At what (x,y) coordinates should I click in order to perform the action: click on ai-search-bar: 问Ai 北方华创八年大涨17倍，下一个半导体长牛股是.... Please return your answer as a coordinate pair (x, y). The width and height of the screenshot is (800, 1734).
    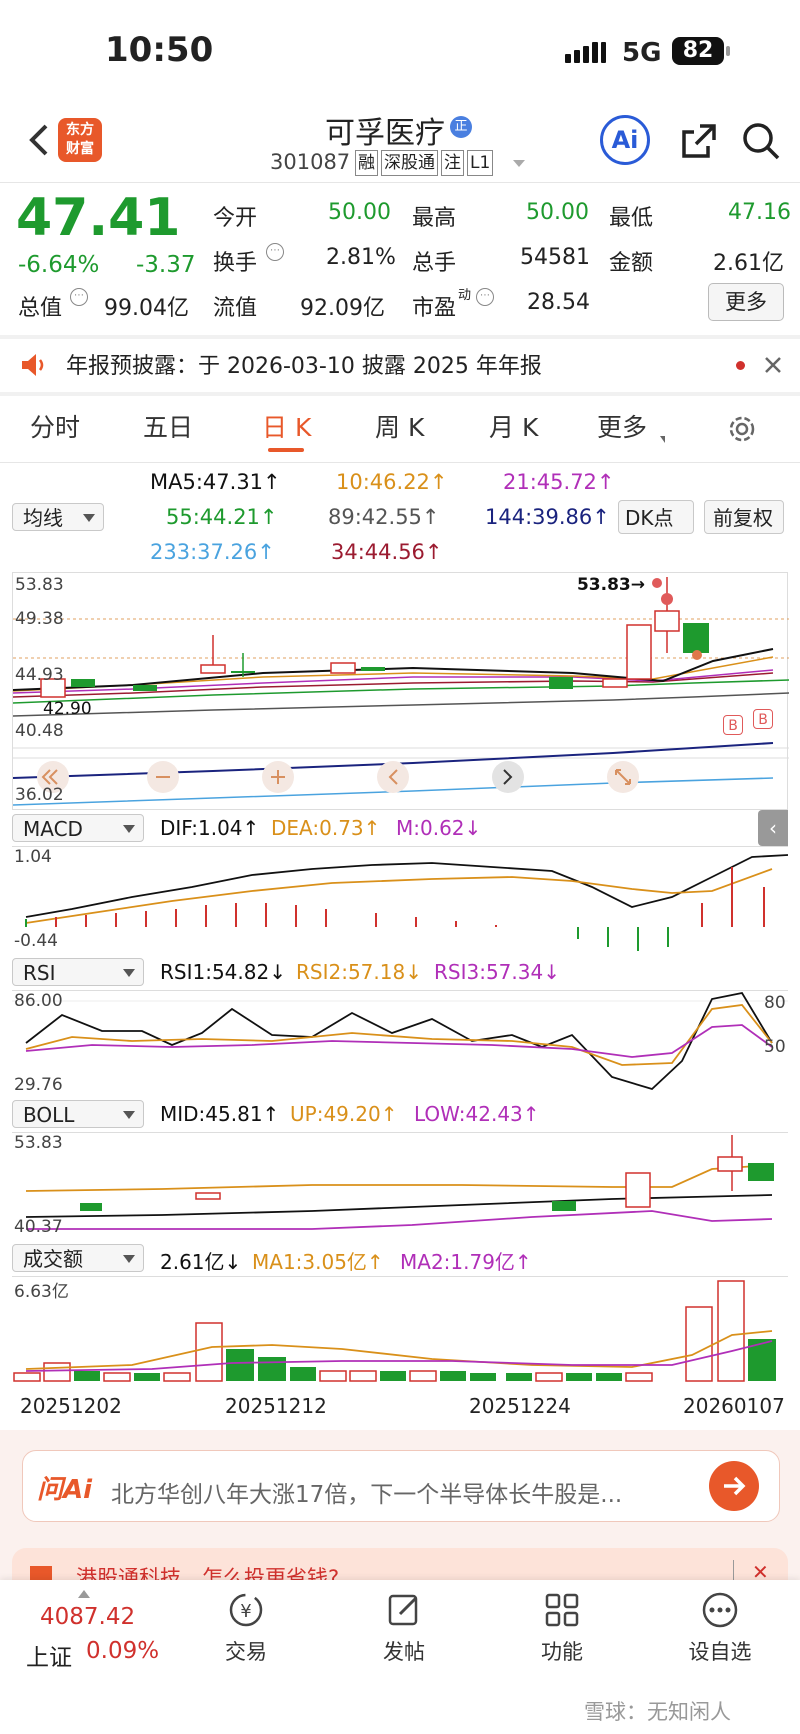
    Looking at the image, I should click on (401, 1486).